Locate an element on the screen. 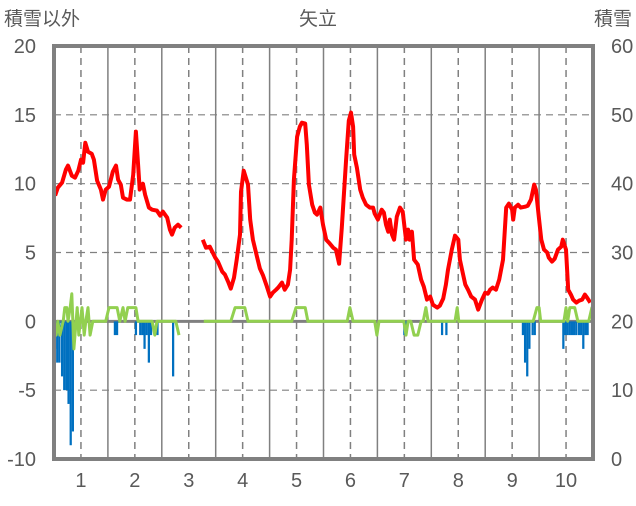  y-left-tick-label: -10 is located at coordinates (21, 460).